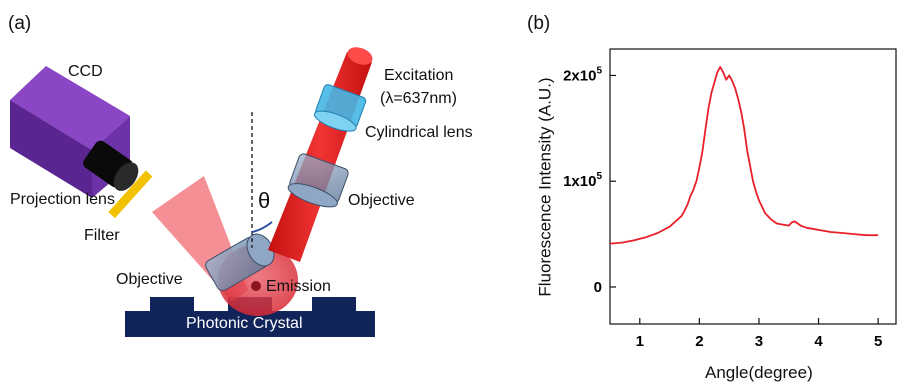  Describe the element at coordinates (699, 341) in the screenshot. I see `x-tick-label: 2` at that location.